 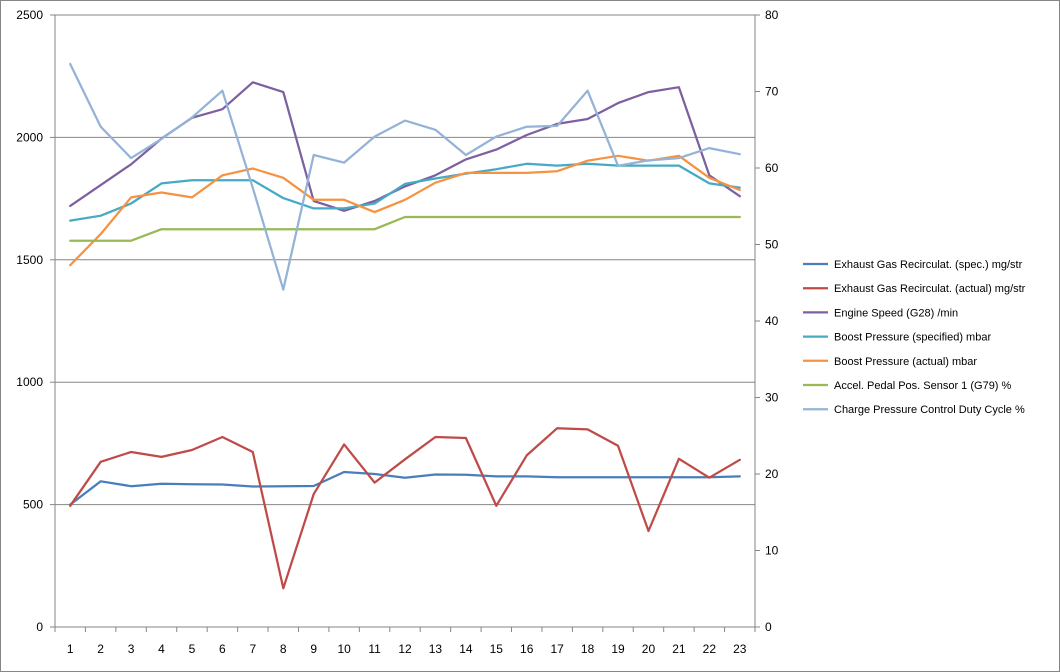 I want to click on x-tick-label: 21, so click(x=679, y=649).